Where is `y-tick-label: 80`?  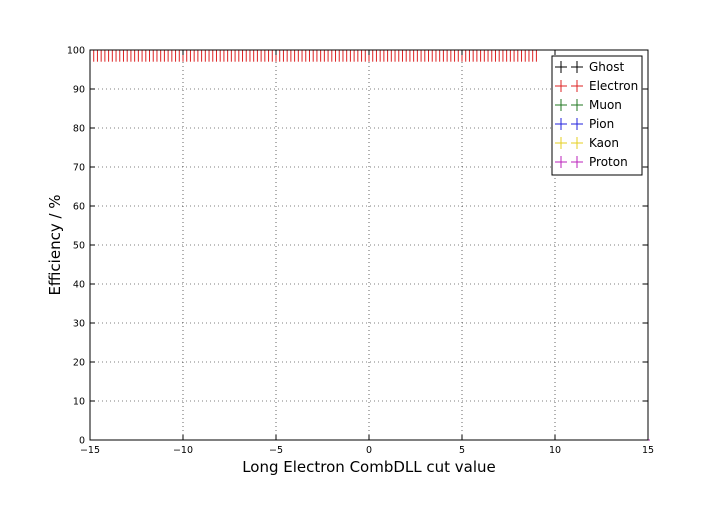 y-tick-label: 80 is located at coordinates (79, 129).